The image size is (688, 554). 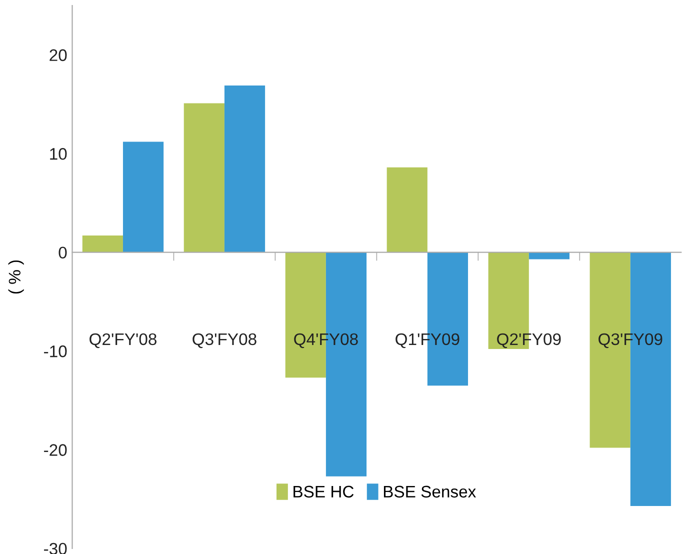 What do you see at coordinates (224, 340) in the screenshot?
I see `x-tick-label: Q3'FY08` at bounding box center [224, 340].